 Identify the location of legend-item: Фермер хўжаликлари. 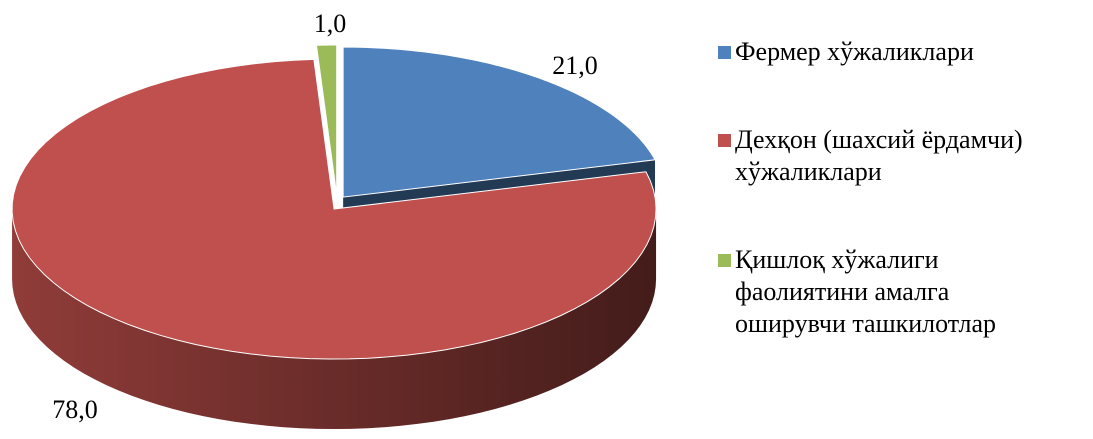
(903, 52).